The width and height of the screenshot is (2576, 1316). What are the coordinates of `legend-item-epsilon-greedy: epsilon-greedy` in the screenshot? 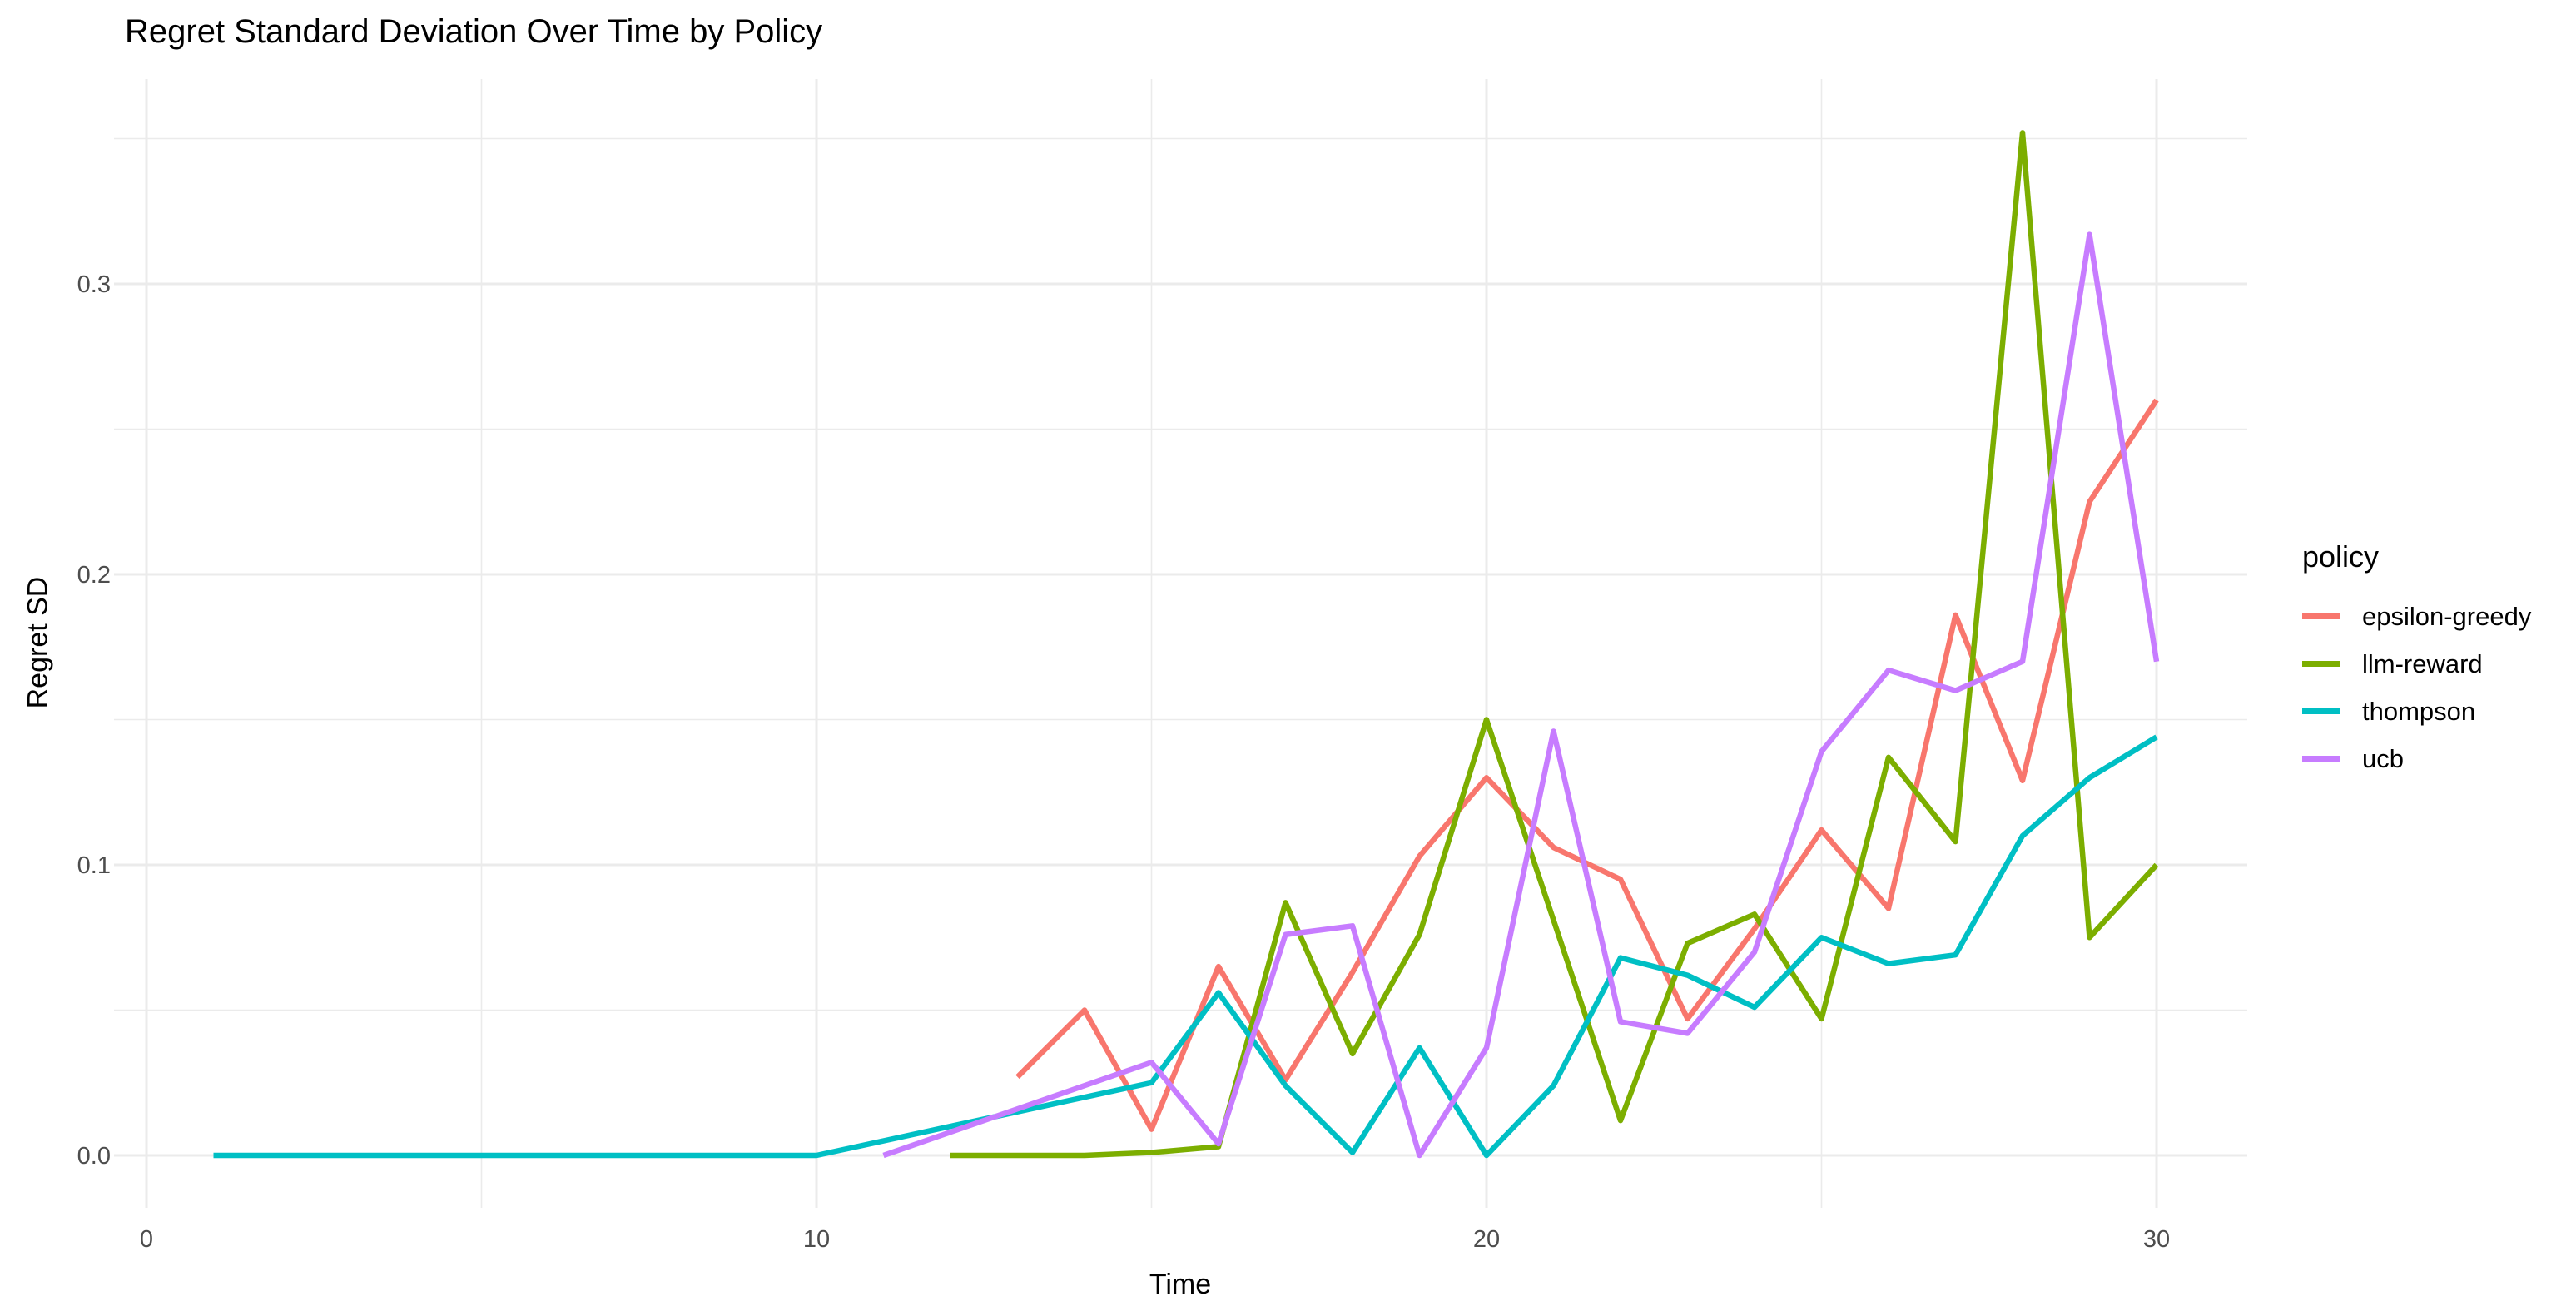 It's located at (2416, 616).